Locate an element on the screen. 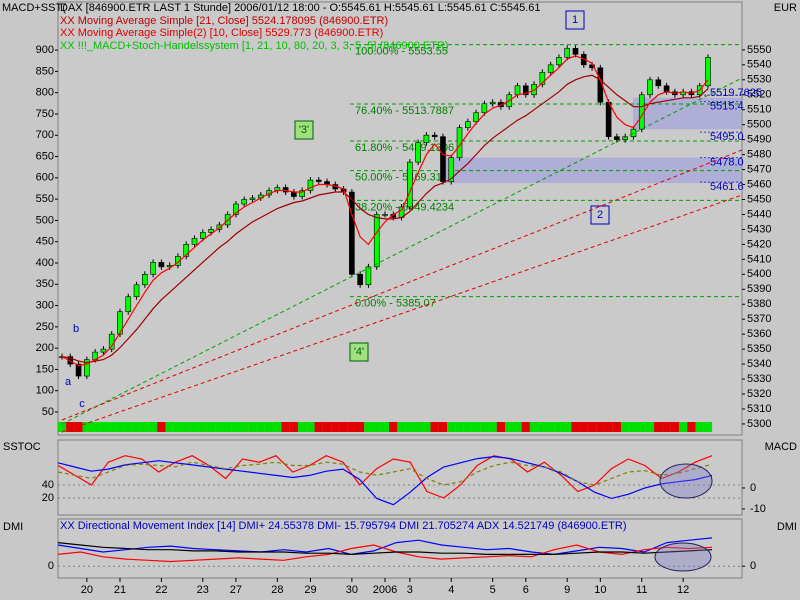 The width and height of the screenshot is (800, 600). x-tick-label: 22 is located at coordinates (161, 590).